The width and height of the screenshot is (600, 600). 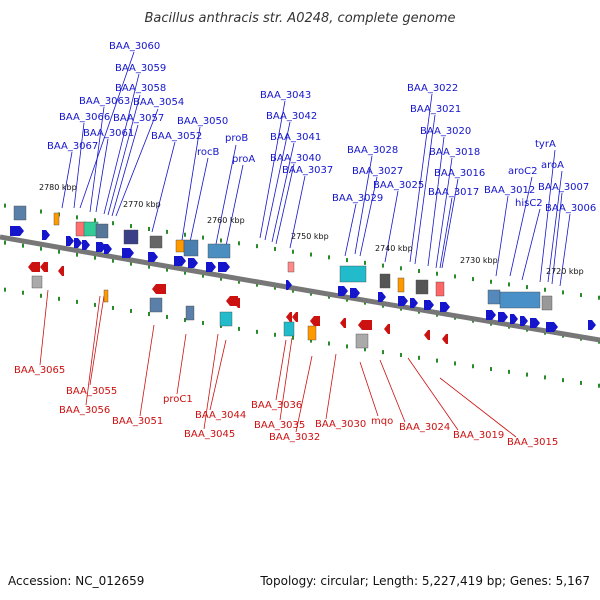 I want to click on gene-label: BAA_3028, so click(x=372, y=150).